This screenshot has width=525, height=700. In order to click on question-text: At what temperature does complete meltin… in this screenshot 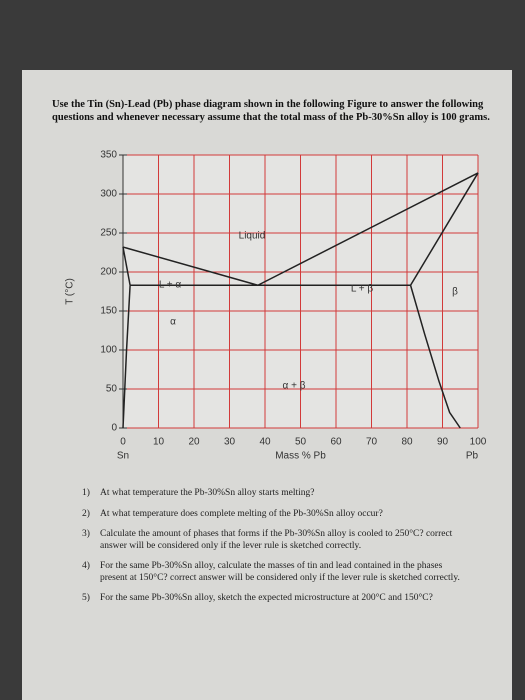, I will do `click(241, 513)`.